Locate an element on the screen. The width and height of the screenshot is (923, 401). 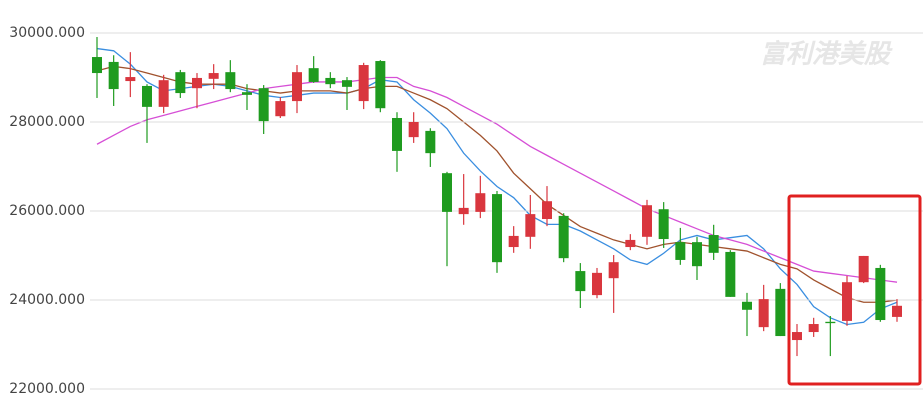
watermark: 富利港美股 is located at coordinates (826, 55).